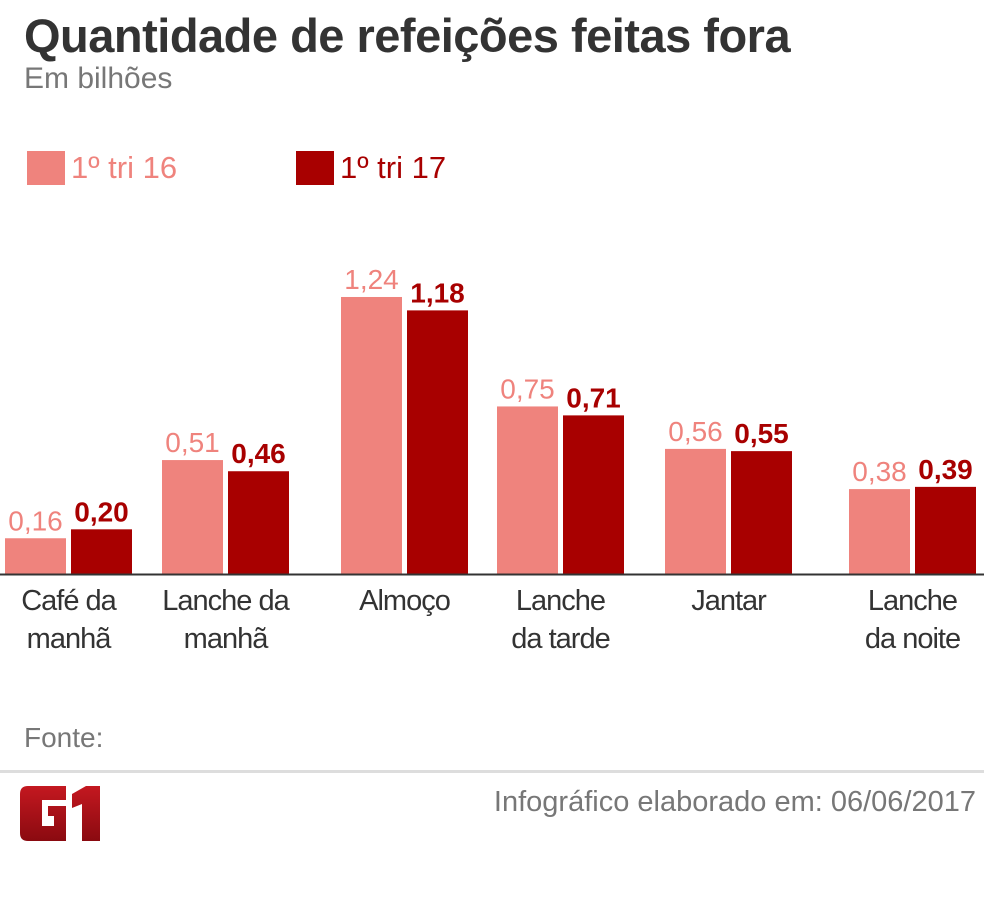 Image resolution: width=984 pixels, height=908 pixels. I want to click on data-label: 0,46, so click(258, 453).